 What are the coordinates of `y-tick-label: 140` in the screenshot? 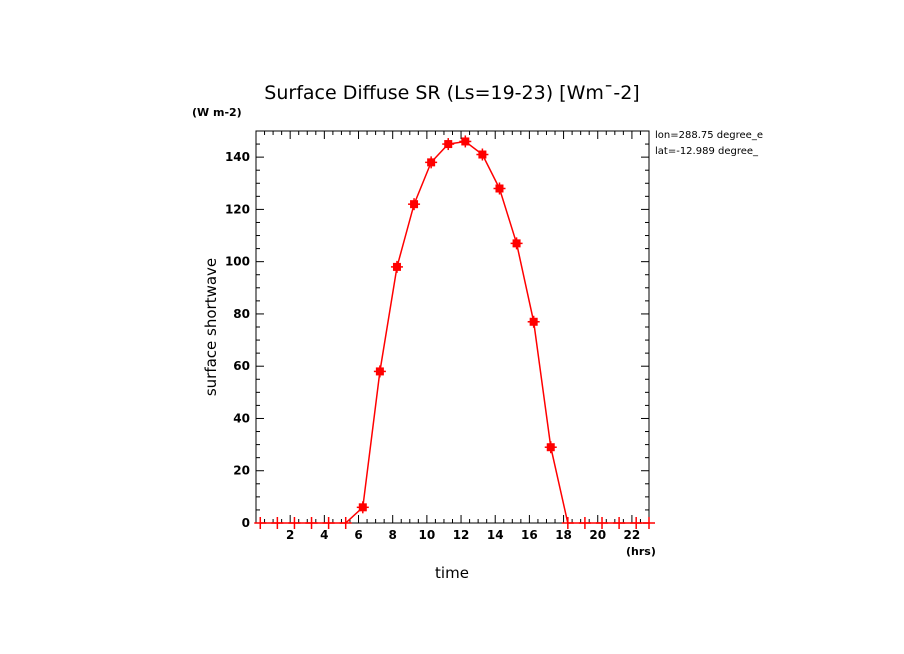 It's located at (237, 157).